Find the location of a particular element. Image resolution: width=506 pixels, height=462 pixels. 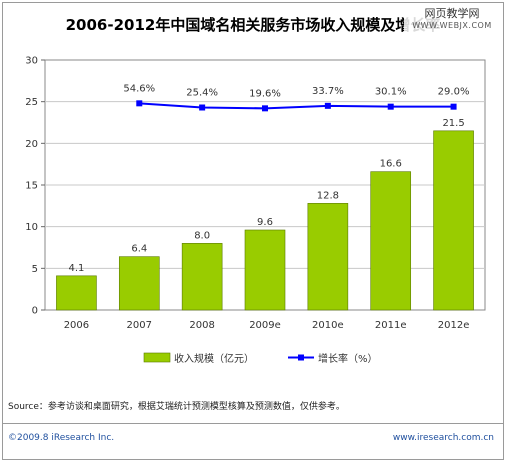

growth-value-label: 33.7% is located at coordinates (328, 91).